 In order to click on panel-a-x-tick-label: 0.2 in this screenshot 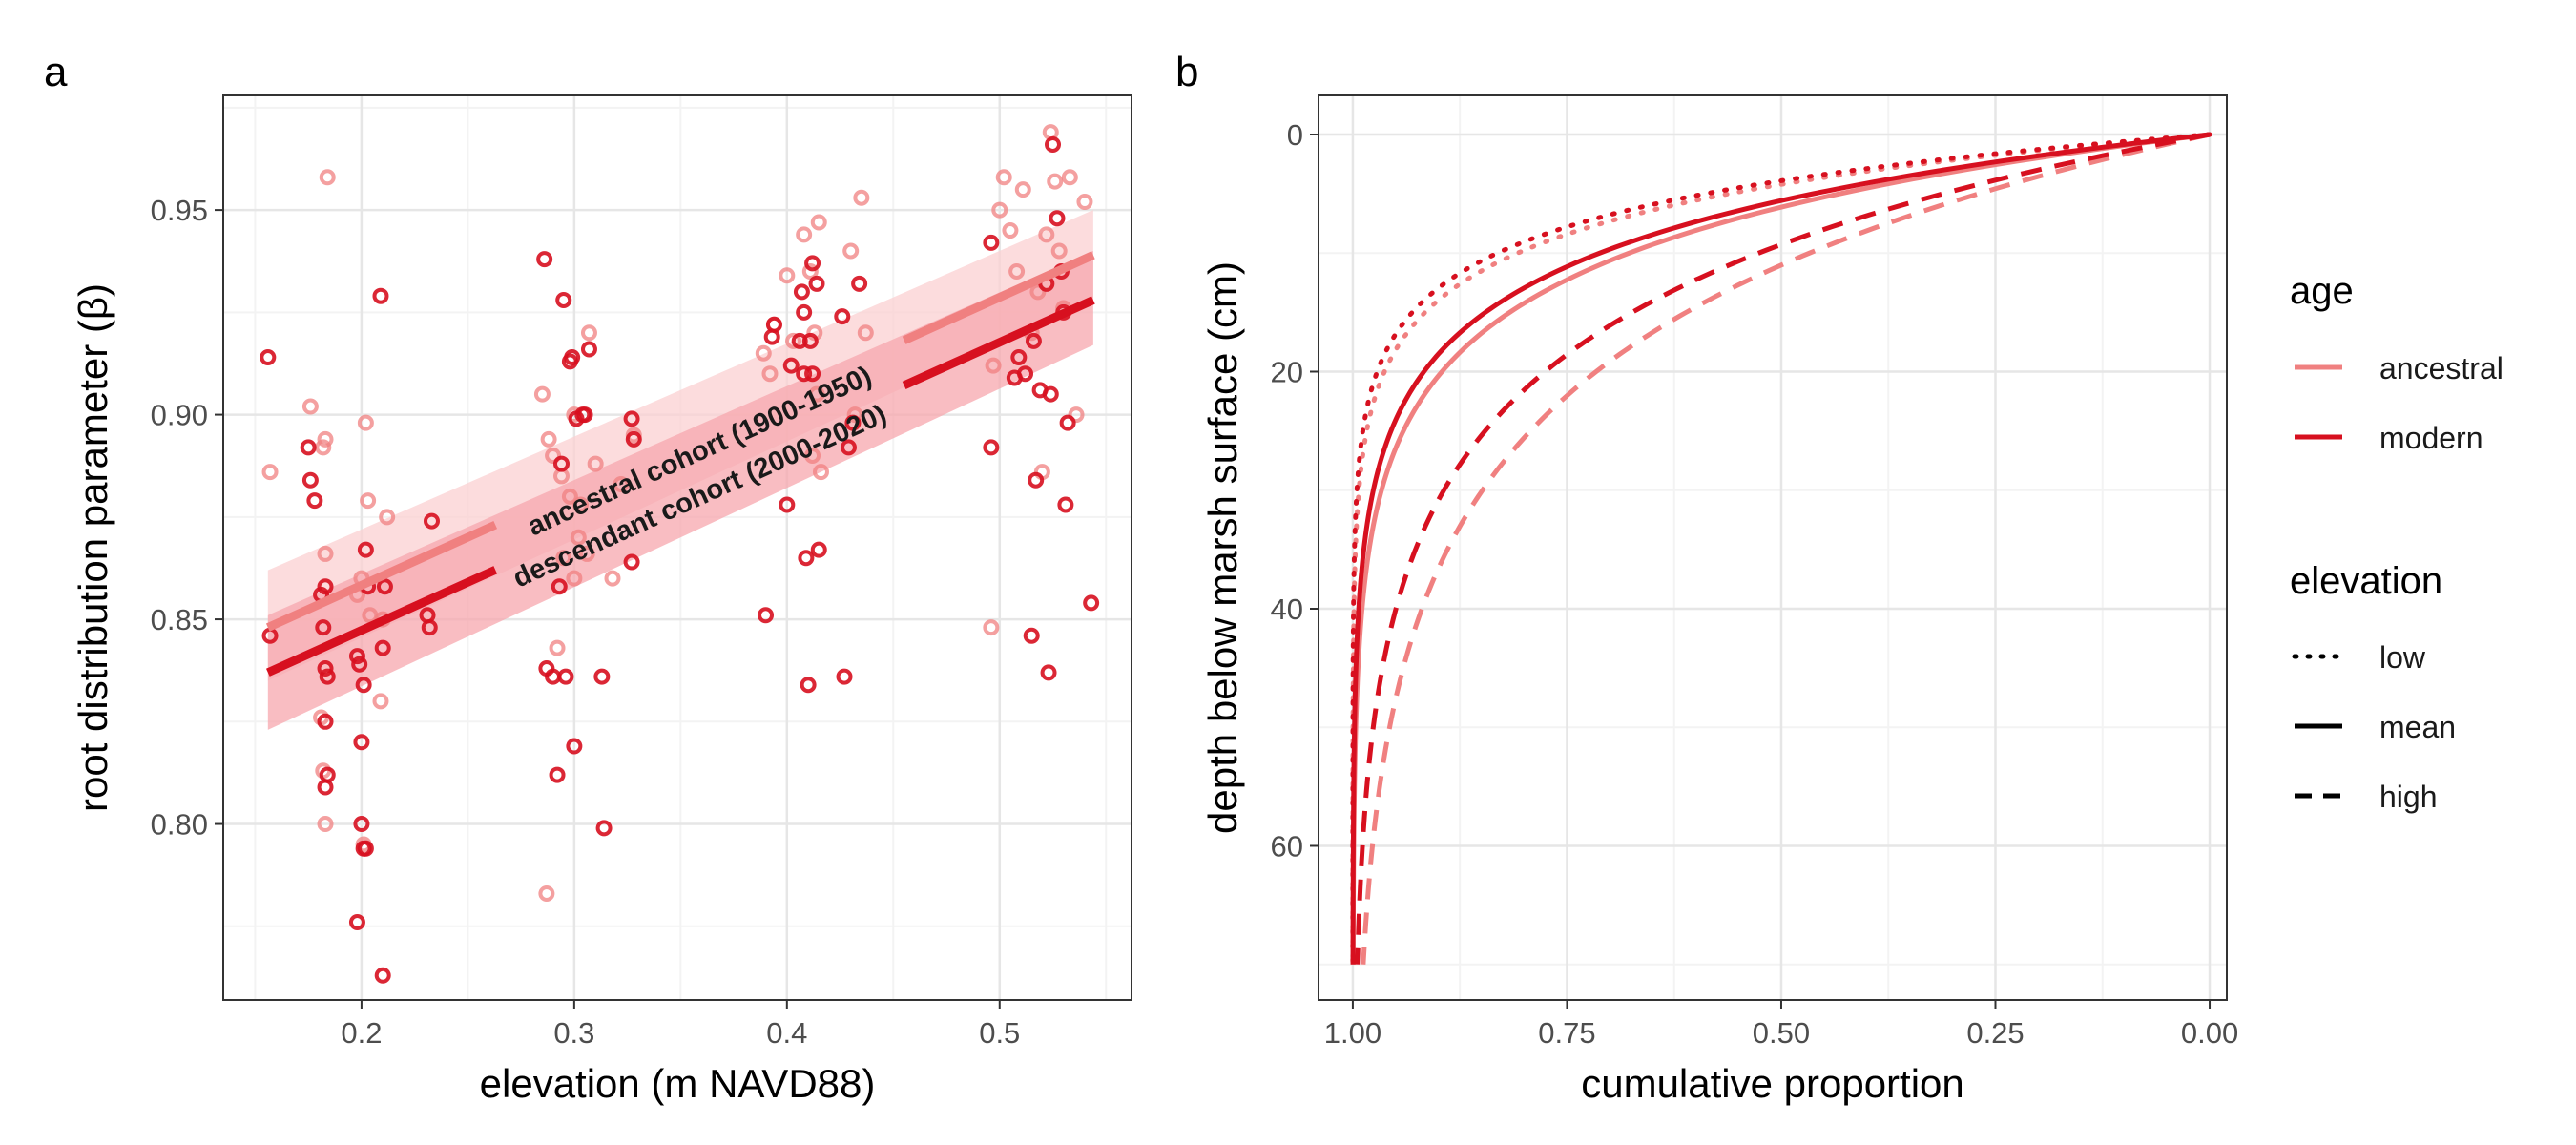, I will do `click(361, 1033)`.